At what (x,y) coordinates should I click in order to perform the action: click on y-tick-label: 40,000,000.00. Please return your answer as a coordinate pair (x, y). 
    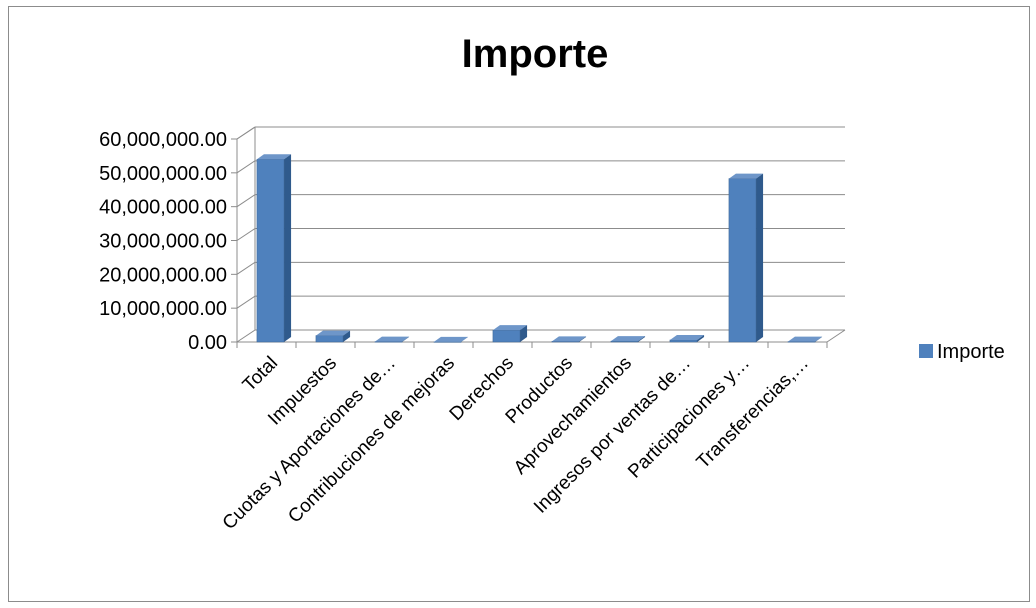
    Looking at the image, I should click on (163, 208).